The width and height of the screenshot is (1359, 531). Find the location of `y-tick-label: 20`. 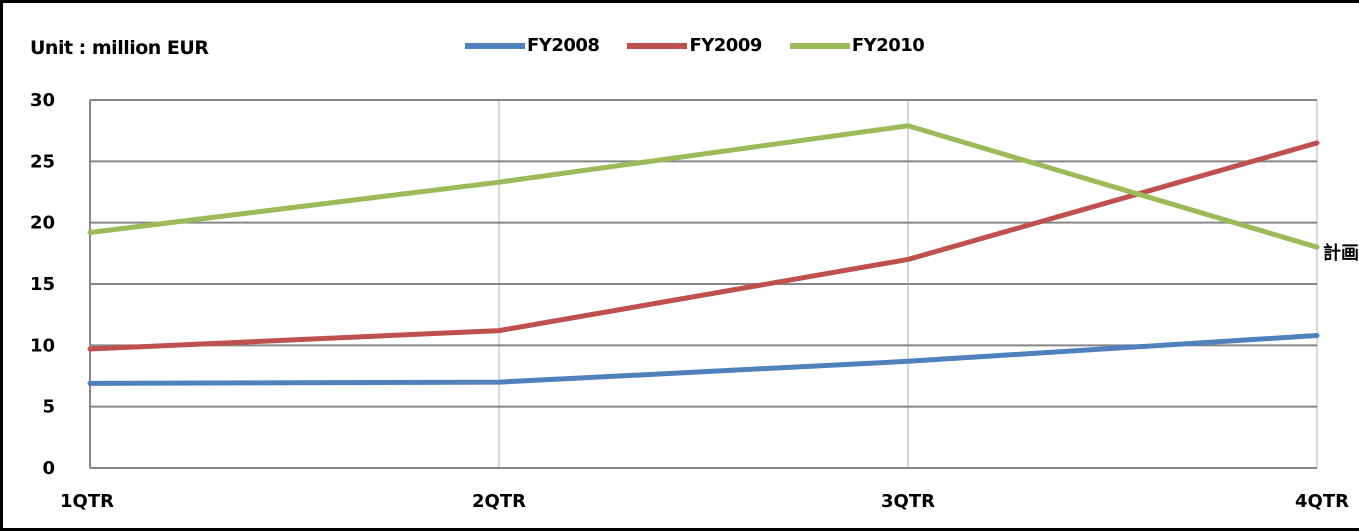

y-tick-label: 20 is located at coordinates (42, 223).